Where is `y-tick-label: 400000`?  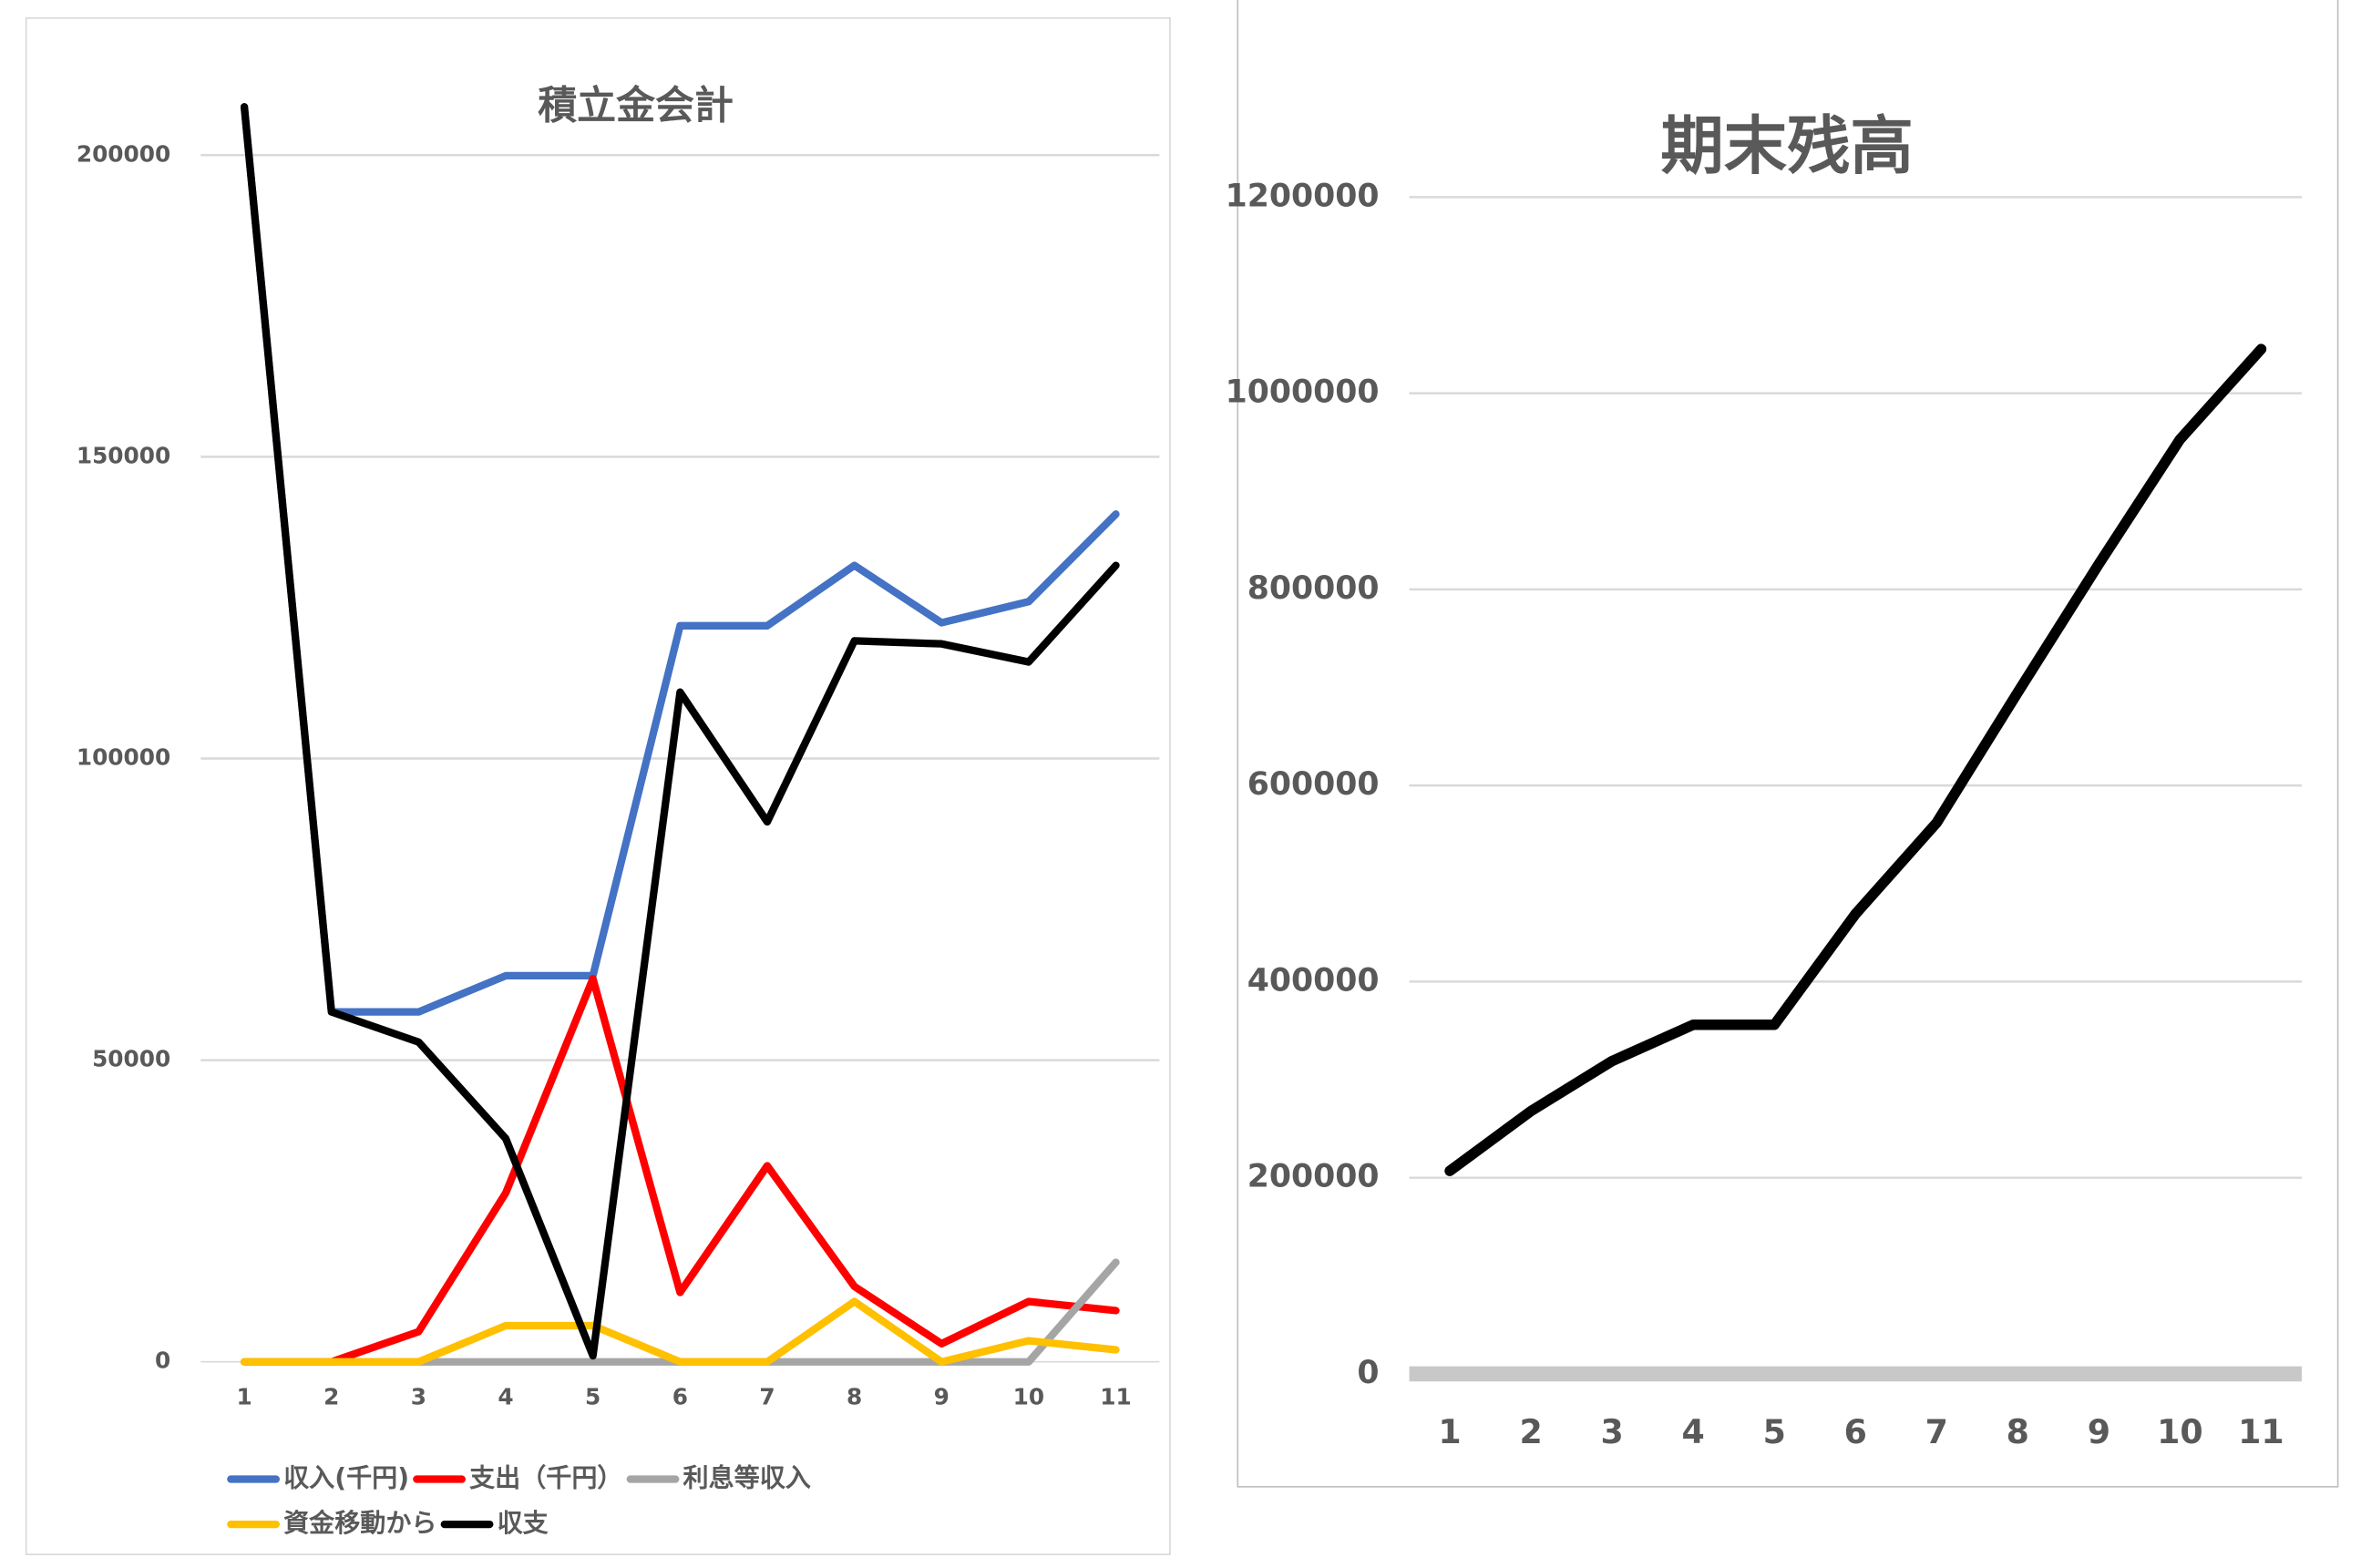
y-tick-label: 400000 is located at coordinates (1314, 980).